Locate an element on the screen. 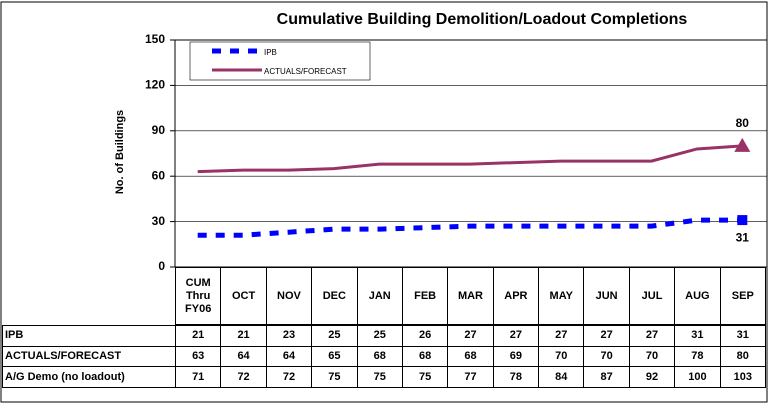 The width and height of the screenshot is (768, 404). y-tick-label: 150 is located at coordinates (155, 39).